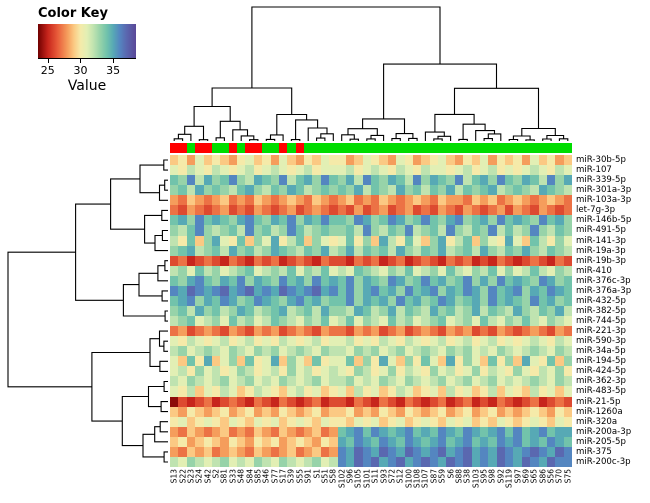 This screenshot has width=650, height=503. I want to click on column-label-cell: S93, so click(383, 486).